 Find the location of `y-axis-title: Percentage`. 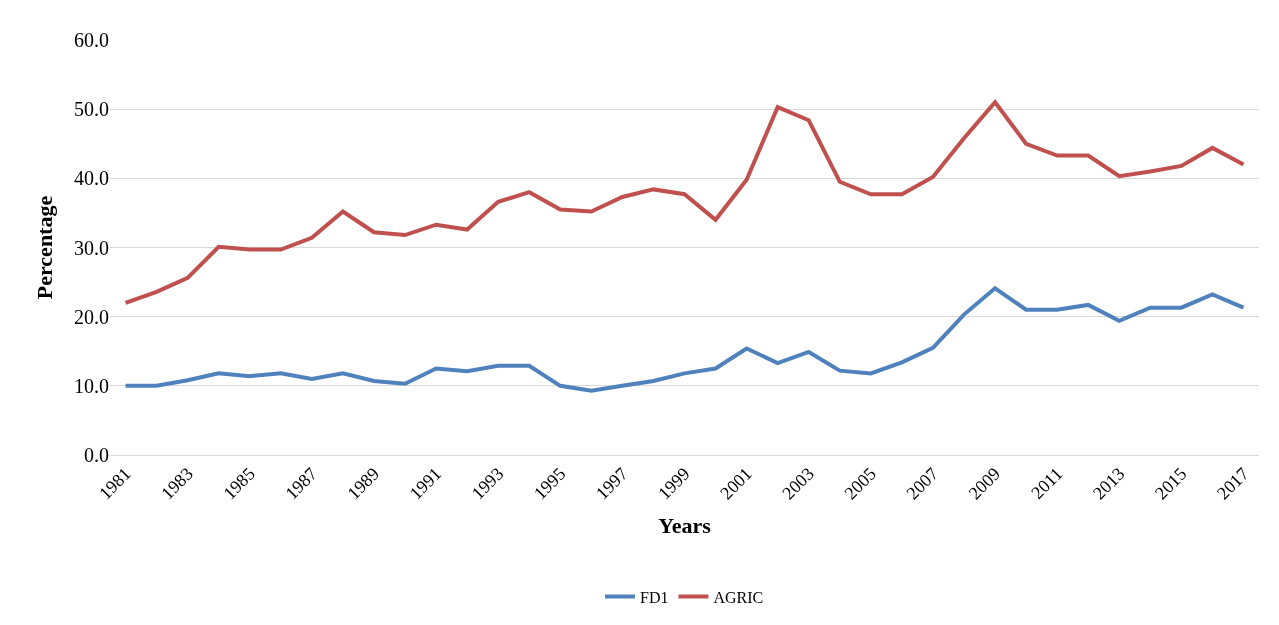

y-axis-title: Percentage is located at coordinates (44, 247).